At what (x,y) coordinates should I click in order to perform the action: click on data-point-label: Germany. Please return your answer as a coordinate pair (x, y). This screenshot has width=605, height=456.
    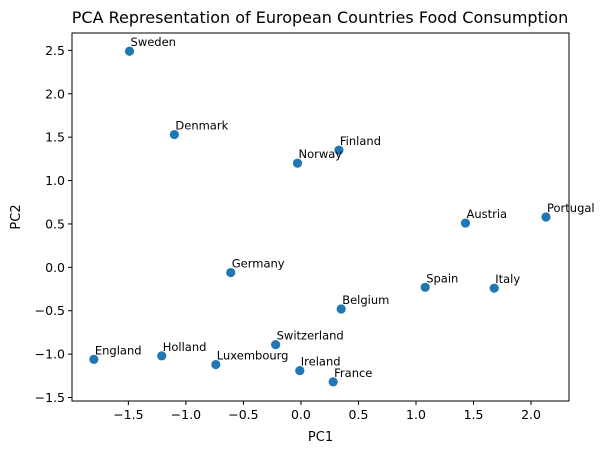
    Looking at the image, I should click on (258, 264).